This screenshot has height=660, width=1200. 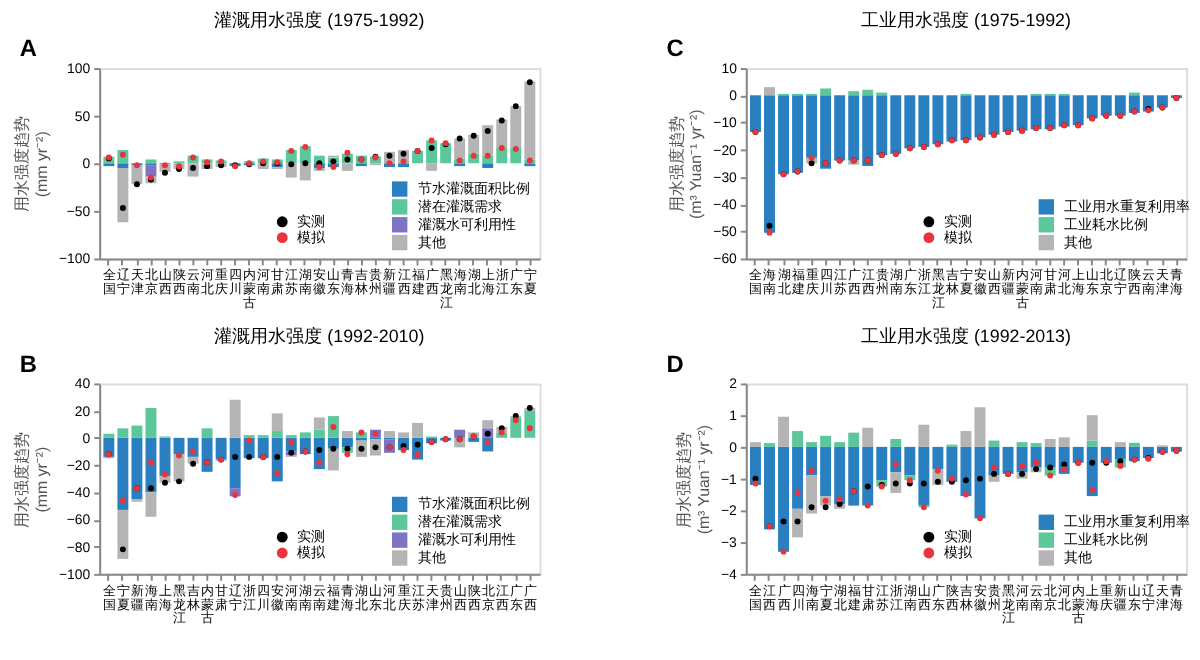 I want to click on text: B, so click(x=28, y=363).